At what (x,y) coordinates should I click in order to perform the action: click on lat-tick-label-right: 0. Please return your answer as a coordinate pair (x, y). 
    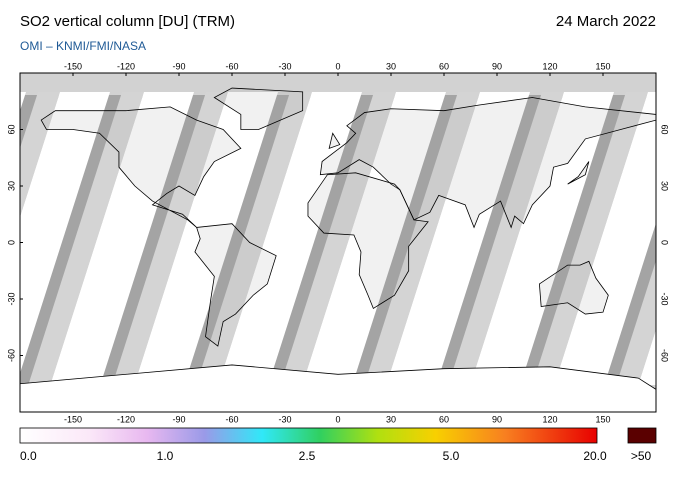
    Looking at the image, I should click on (665, 242).